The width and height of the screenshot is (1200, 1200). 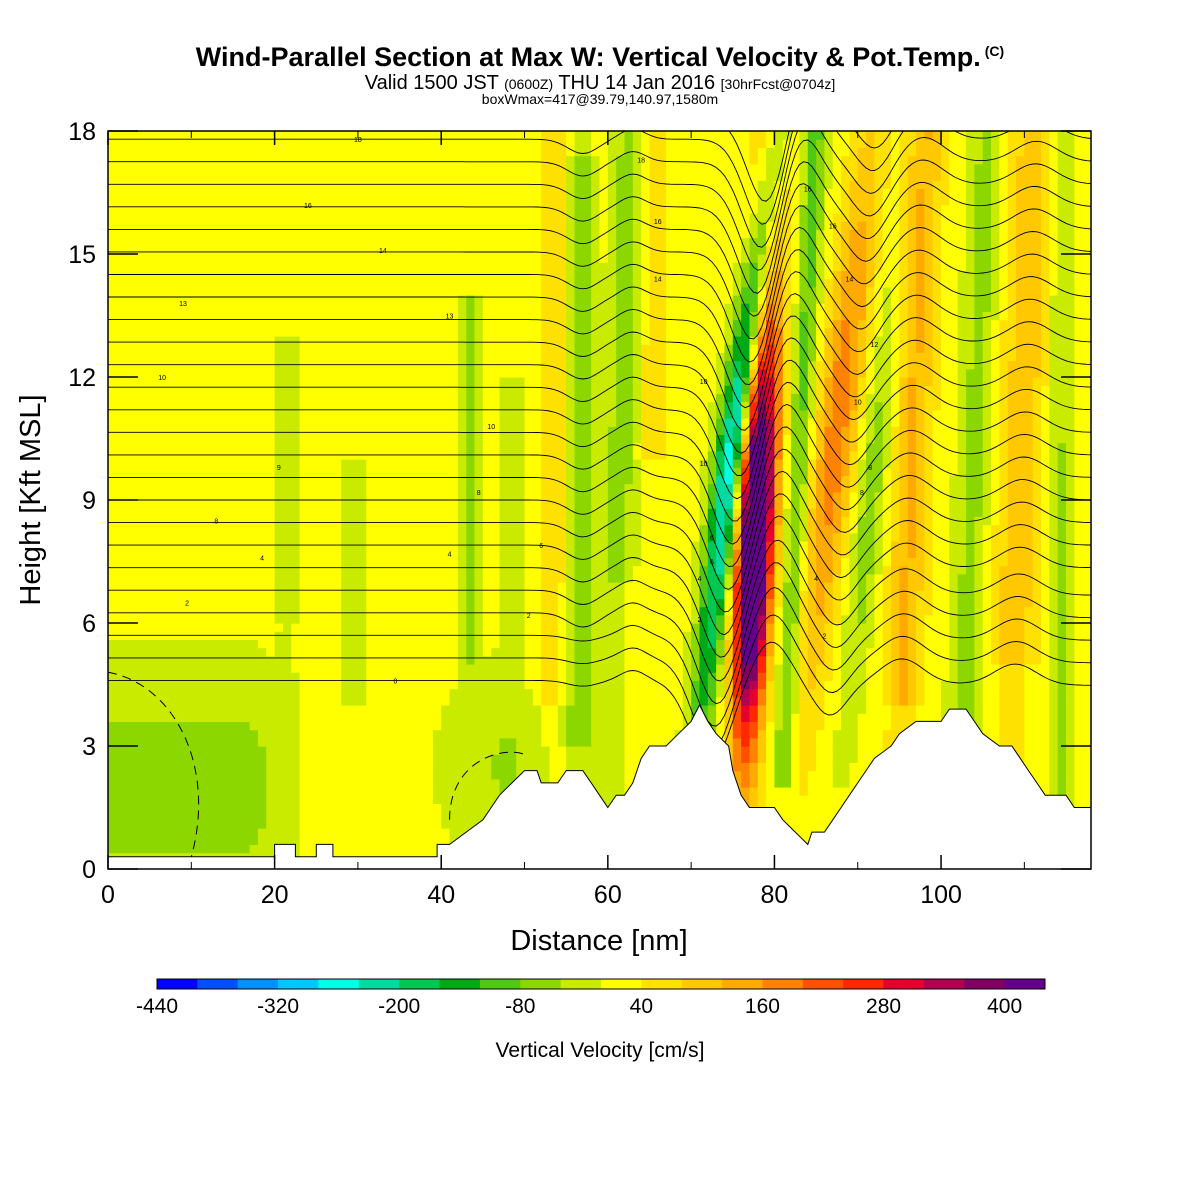 I want to click on colorbar-label: Vertical Velocity [cm/s], so click(x=600, y=1050).